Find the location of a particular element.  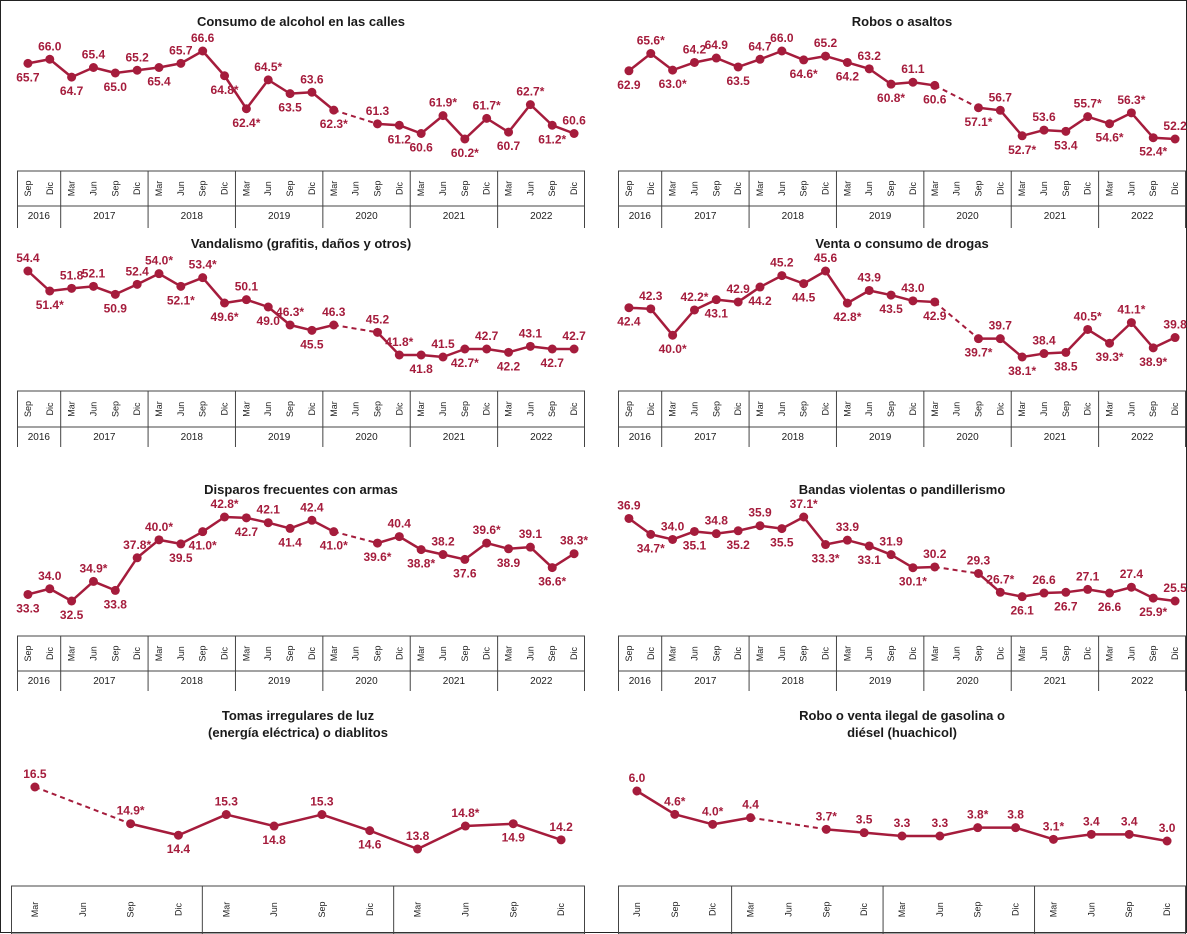

data-label: 54.4 is located at coordinates (28, 258).